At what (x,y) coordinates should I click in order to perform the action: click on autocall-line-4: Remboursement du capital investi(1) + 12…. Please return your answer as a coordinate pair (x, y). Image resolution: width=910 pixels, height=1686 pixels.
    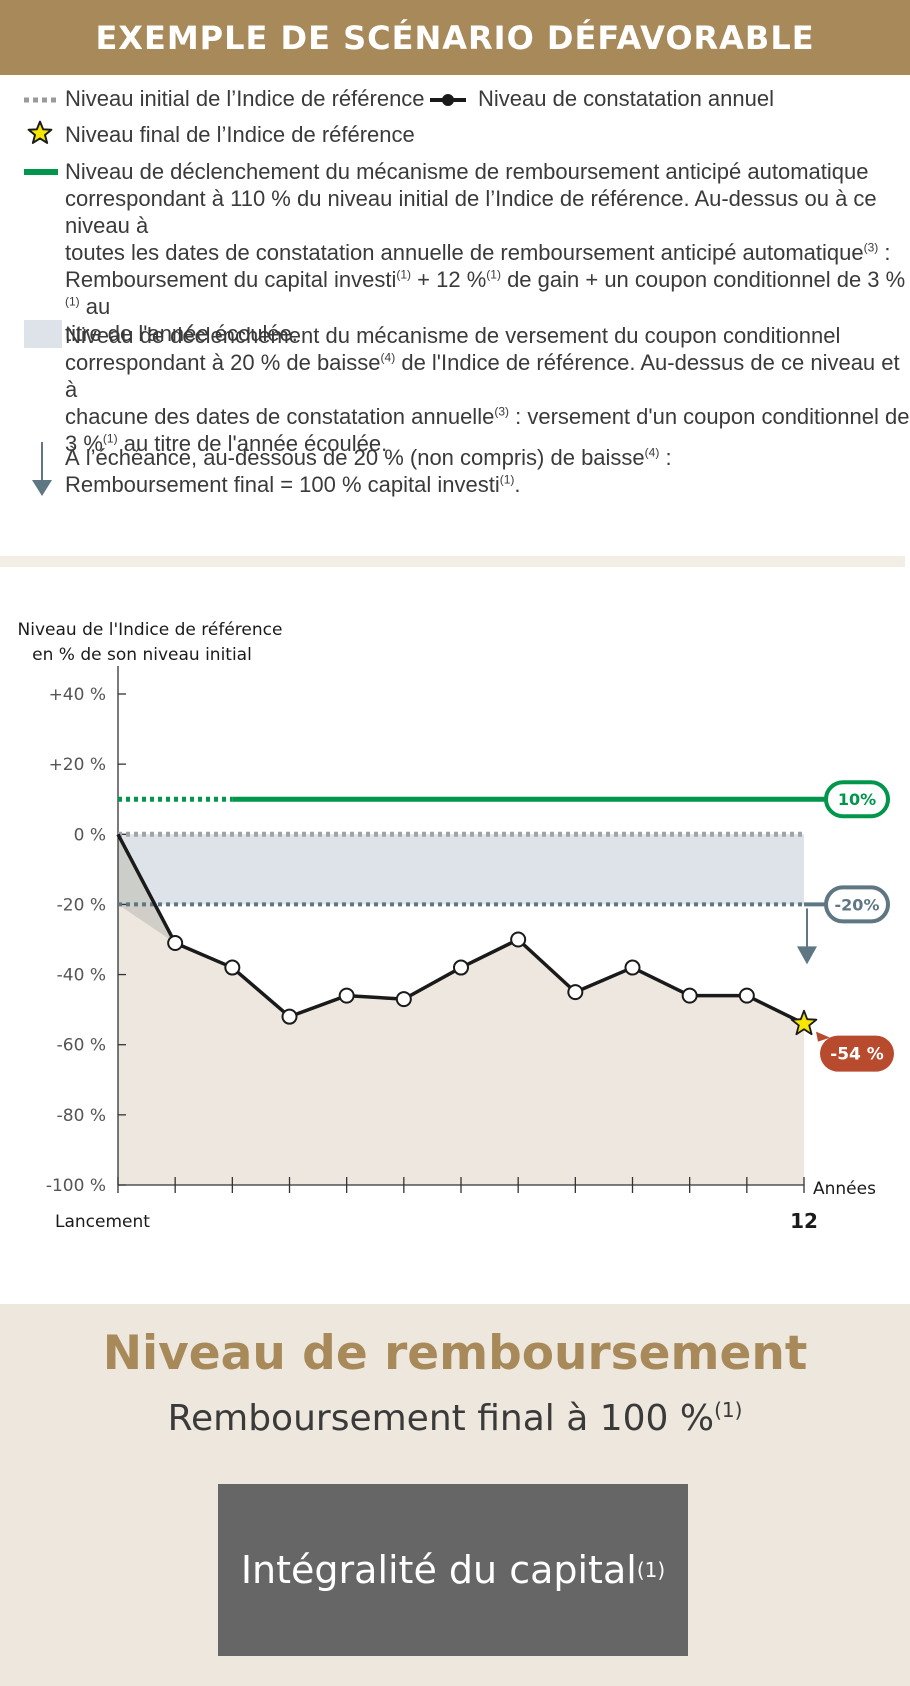
    Looking at the image, I should click on (485, 293).